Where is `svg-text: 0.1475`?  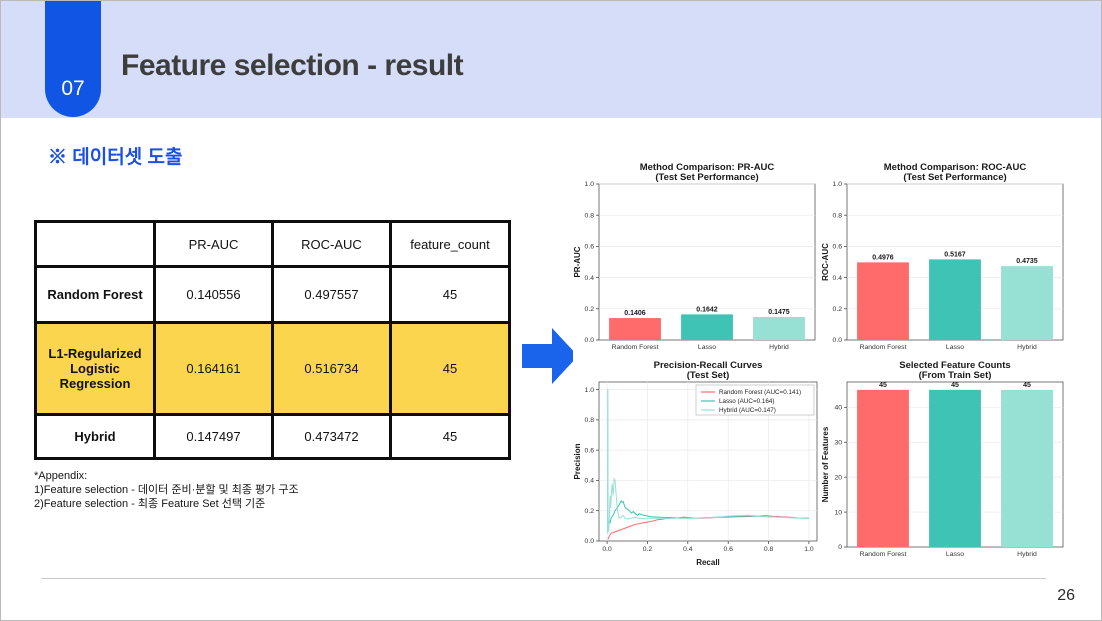 svg-text: 0.1475 is located at coordinates (779, 312).